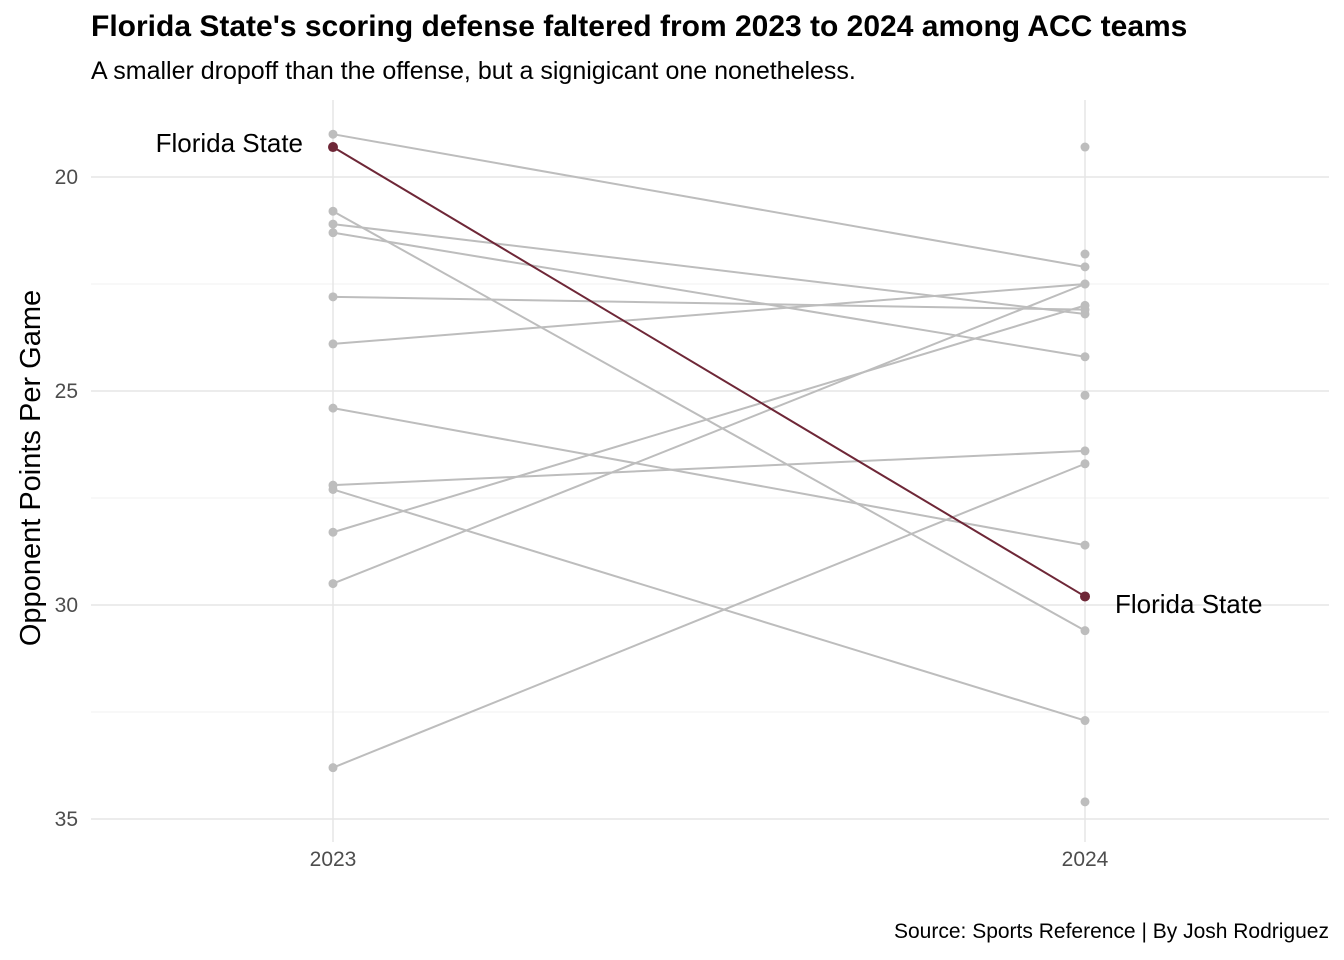  Describe the element at coordinates (1085, 859) in the screenshot. I see `x-tick-label: 2024` at that location.